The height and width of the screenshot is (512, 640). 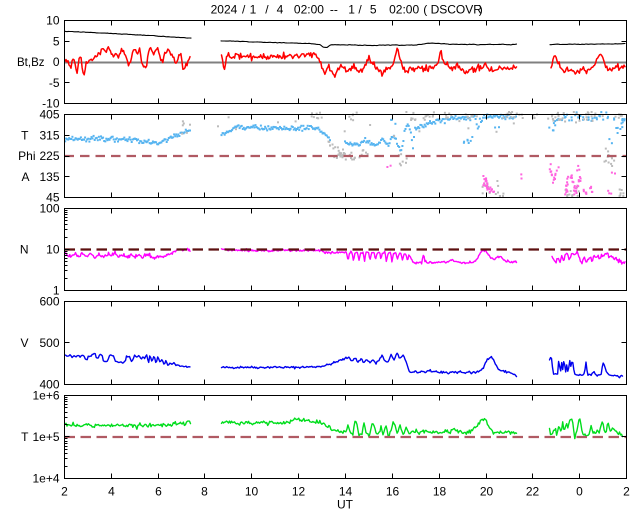 What do you see at coordinates (204, 492) in the screenshot?
I see `svg-text: 8` at bounding box center [204, 492].